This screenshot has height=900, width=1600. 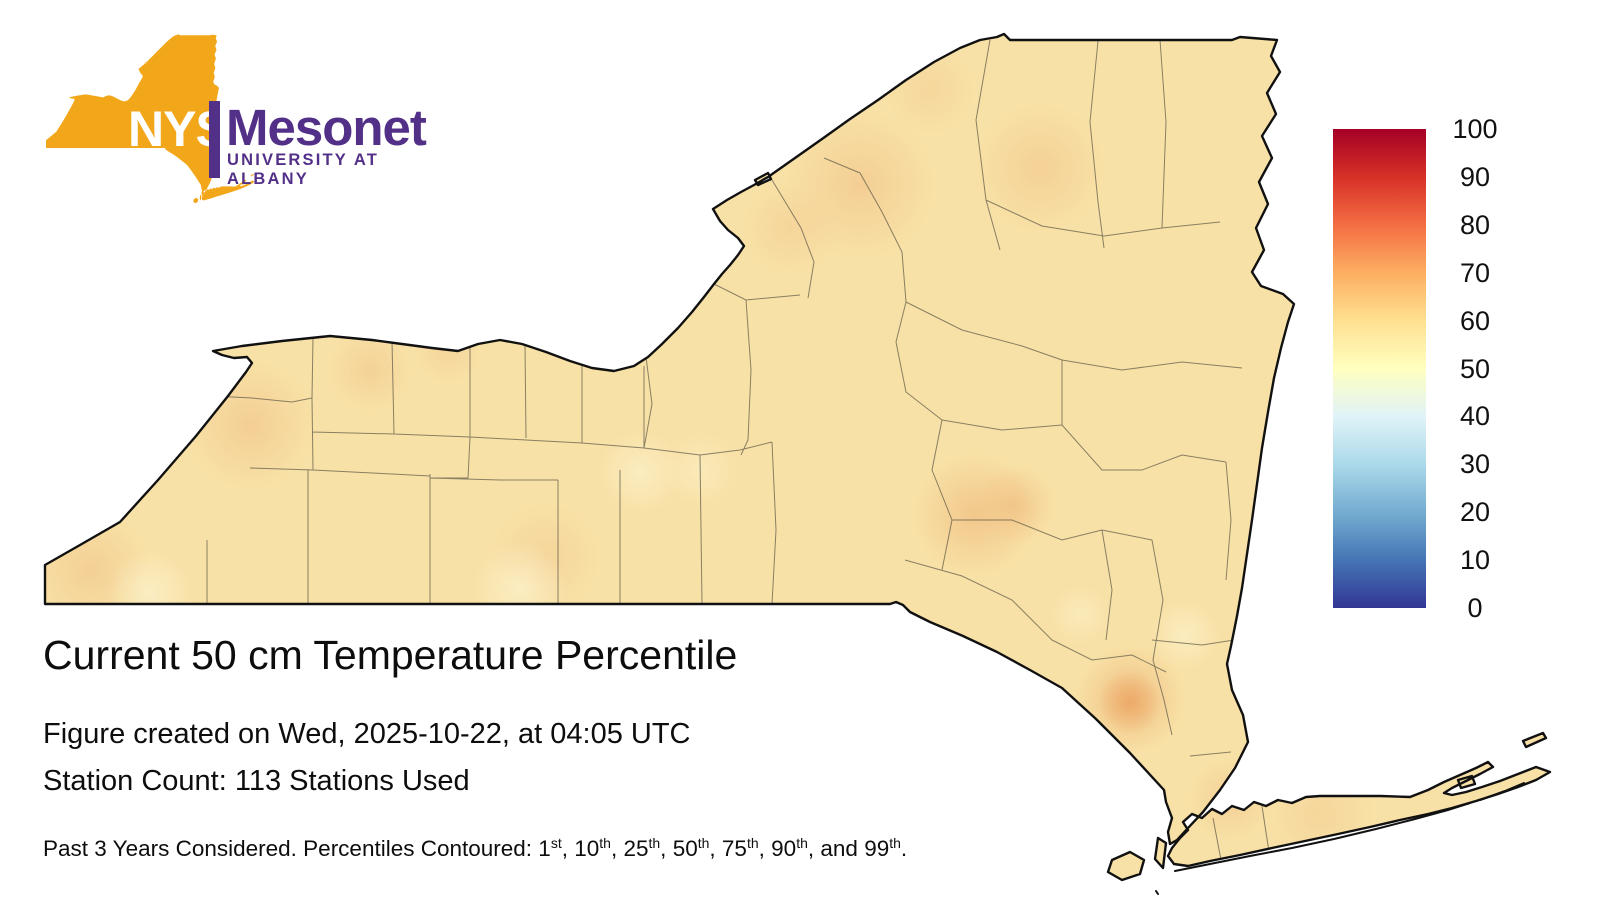 What do you see at coordinates (789, 848) in the screenshot?
I see `percentile-item: 90th` at bounding box center [789, 848].